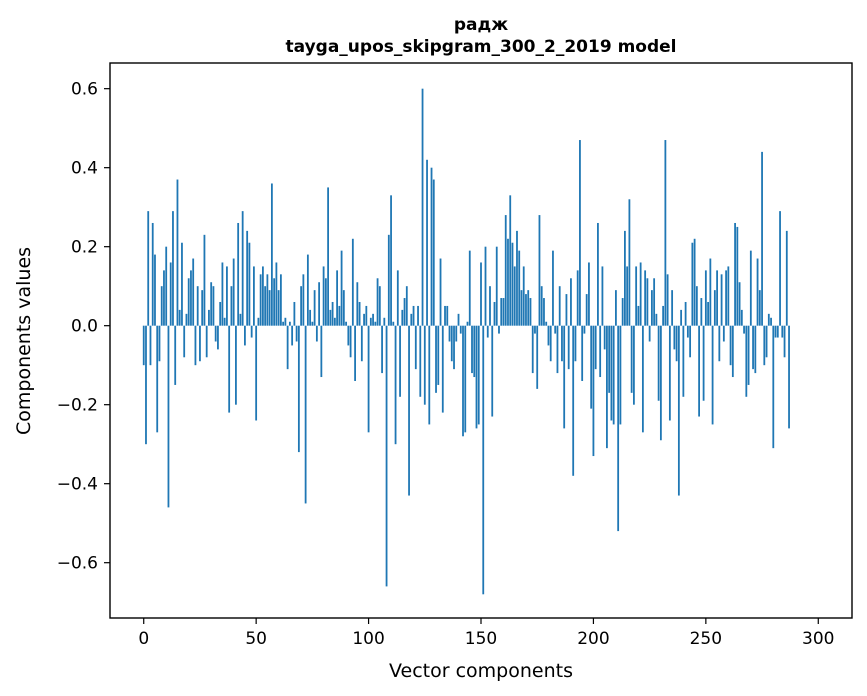 This screenshot has width=867, height=696. What do you see at coordinates (481, 671) in the screenshot?
I see `x-axis-label: Vector components` at bounding box center [481, 671].